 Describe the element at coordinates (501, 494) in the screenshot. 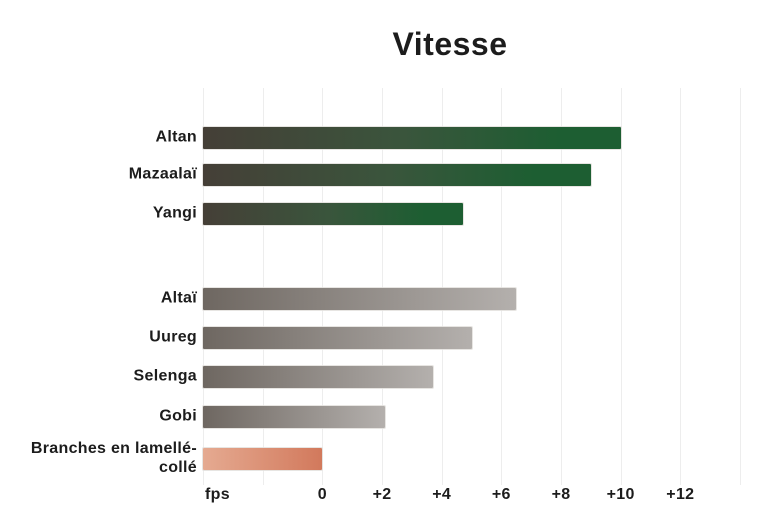

I see `x-tick-label: +6` at that location.